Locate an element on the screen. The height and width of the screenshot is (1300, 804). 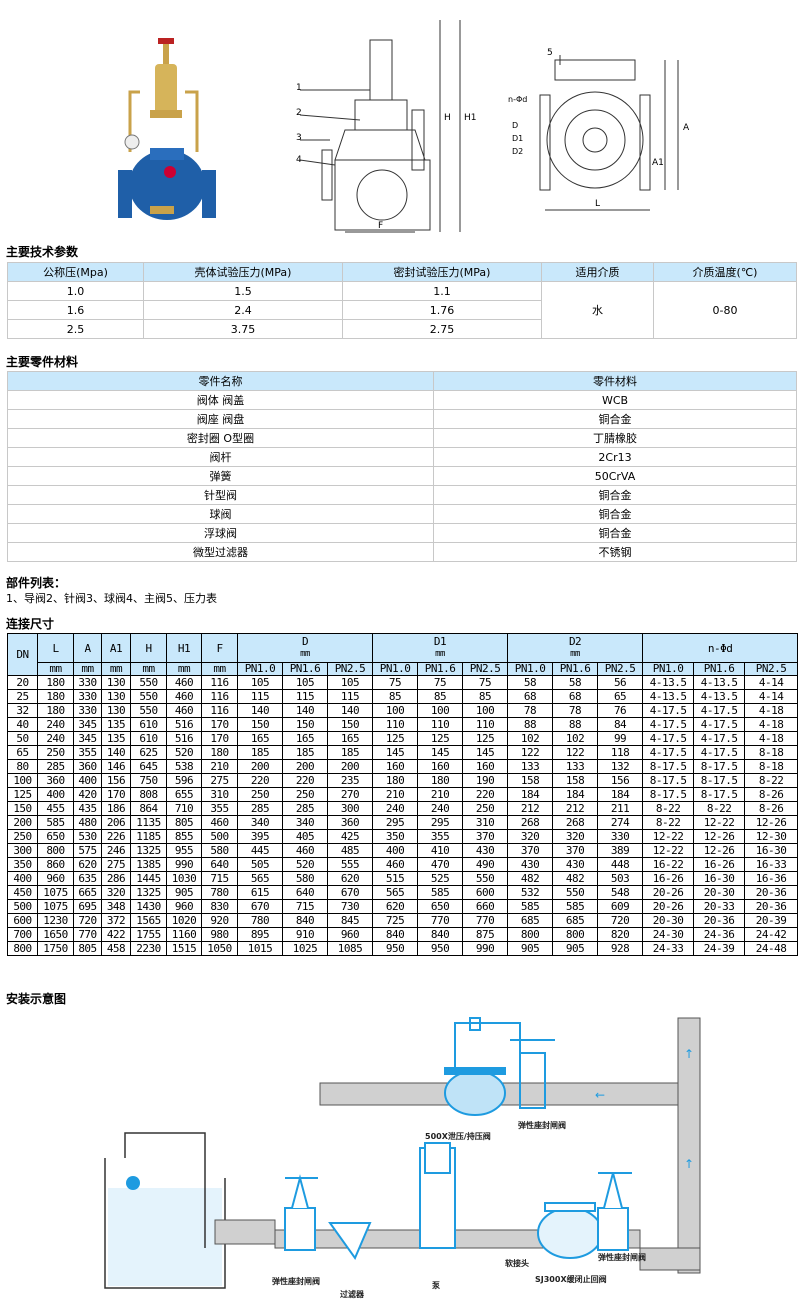
cell: 88 is located at coordinates (575, 724).